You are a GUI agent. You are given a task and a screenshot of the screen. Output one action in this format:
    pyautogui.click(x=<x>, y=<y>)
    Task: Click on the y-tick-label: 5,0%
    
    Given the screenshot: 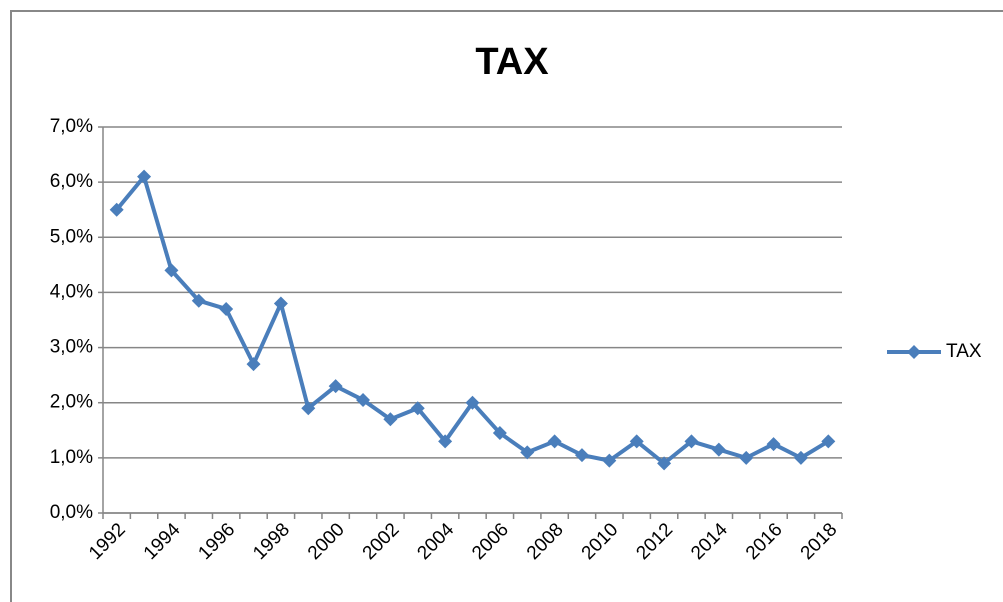 What is the action you would take?
    pyautogui.click(x=71, y=236)
    